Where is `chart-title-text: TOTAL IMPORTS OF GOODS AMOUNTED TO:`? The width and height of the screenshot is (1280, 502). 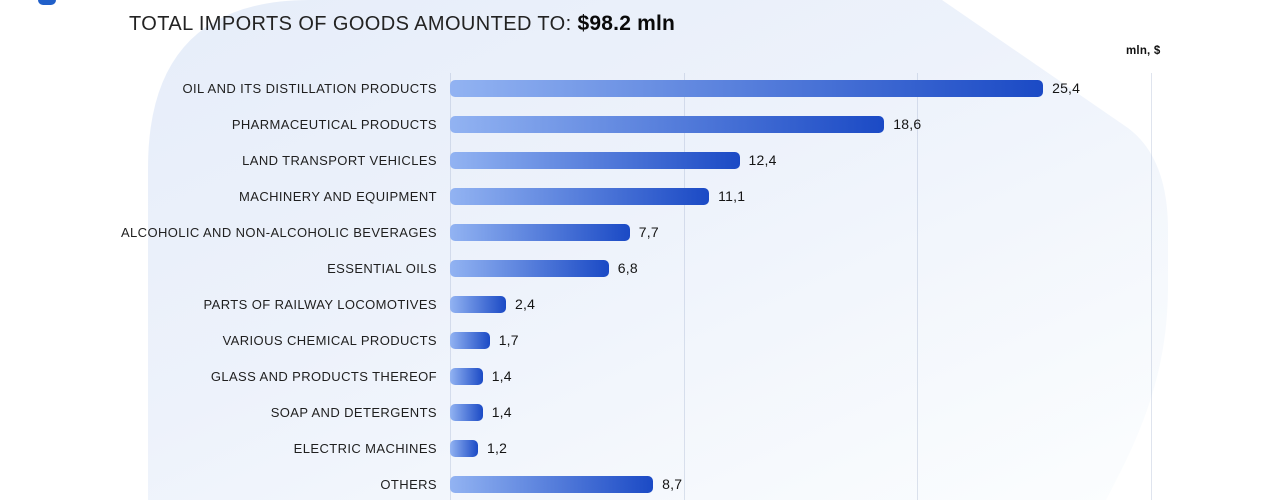
chart-title-text: TOTAL IMPORTS OF GOODS AMOUNTED TO: is located at coordinates (353, 24).